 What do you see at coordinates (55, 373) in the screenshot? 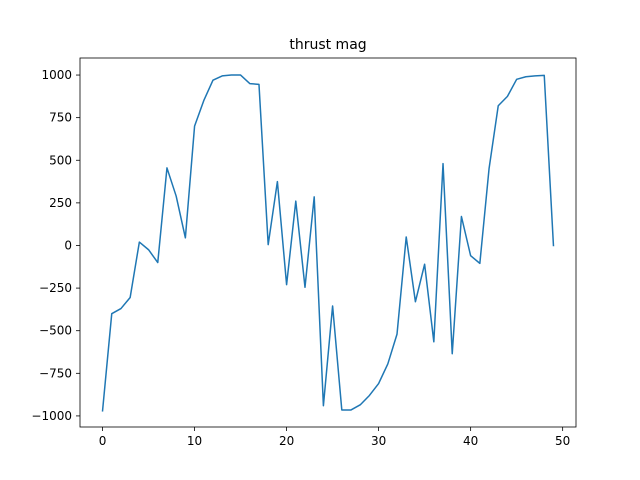
I see `y-tick-label: −750` at bounding box center [55, 373].